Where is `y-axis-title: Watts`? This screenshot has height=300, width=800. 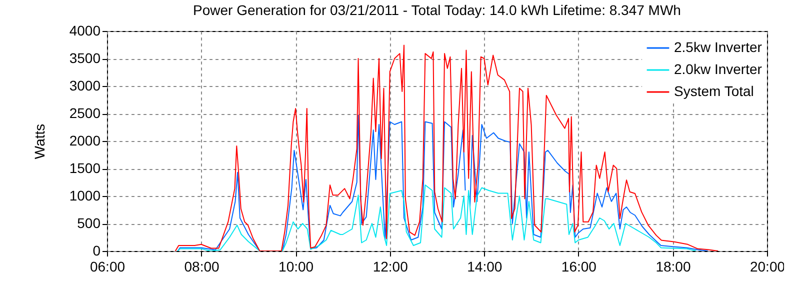 y-axis-title: Watts is located at coordinates (39, 142).